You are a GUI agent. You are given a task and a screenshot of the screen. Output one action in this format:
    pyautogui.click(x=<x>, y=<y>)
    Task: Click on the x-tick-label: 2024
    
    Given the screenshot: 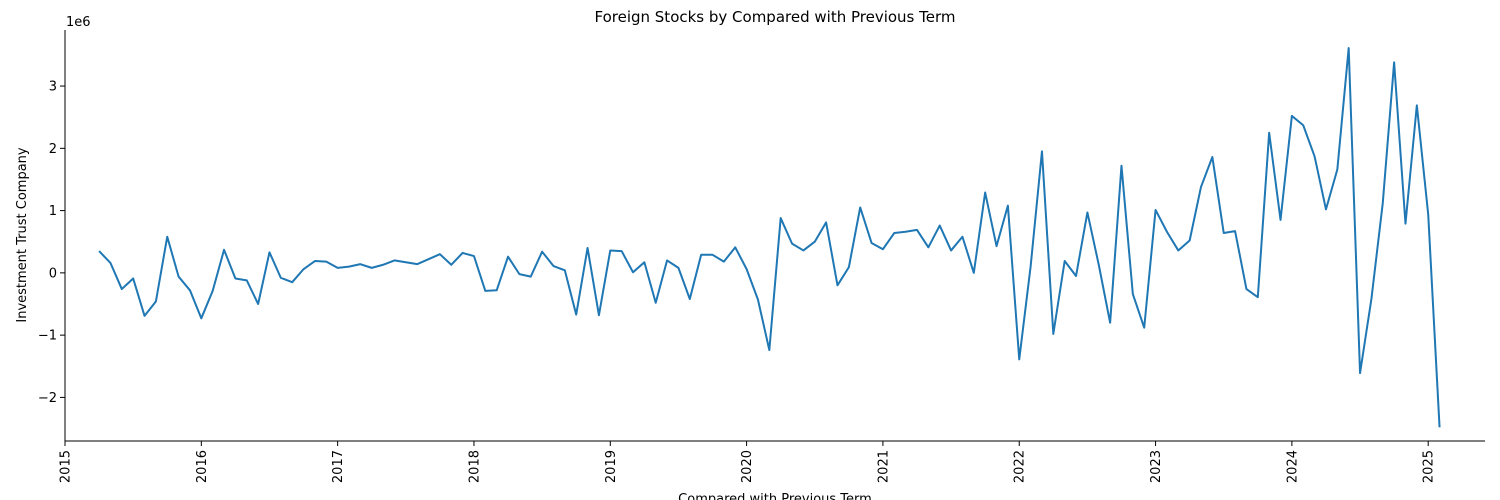 What is the action you would take?
    pyautogui.click(x=1292, y=466)
    